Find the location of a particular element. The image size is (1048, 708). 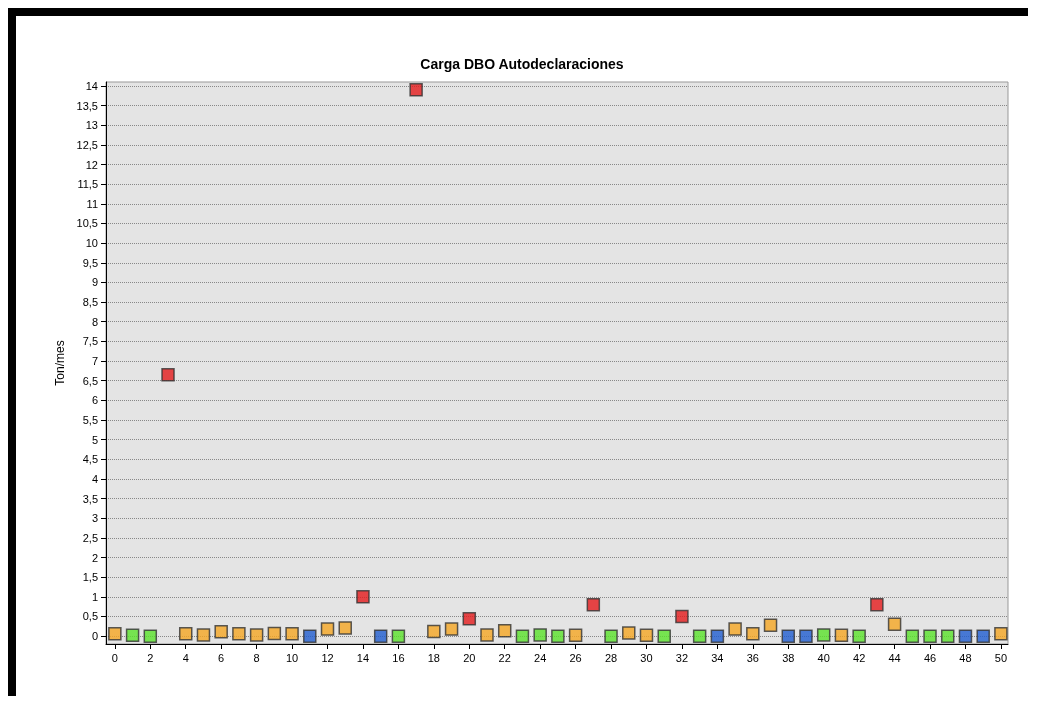

x-tick-label: 46 is located at coordinates (930, 657).